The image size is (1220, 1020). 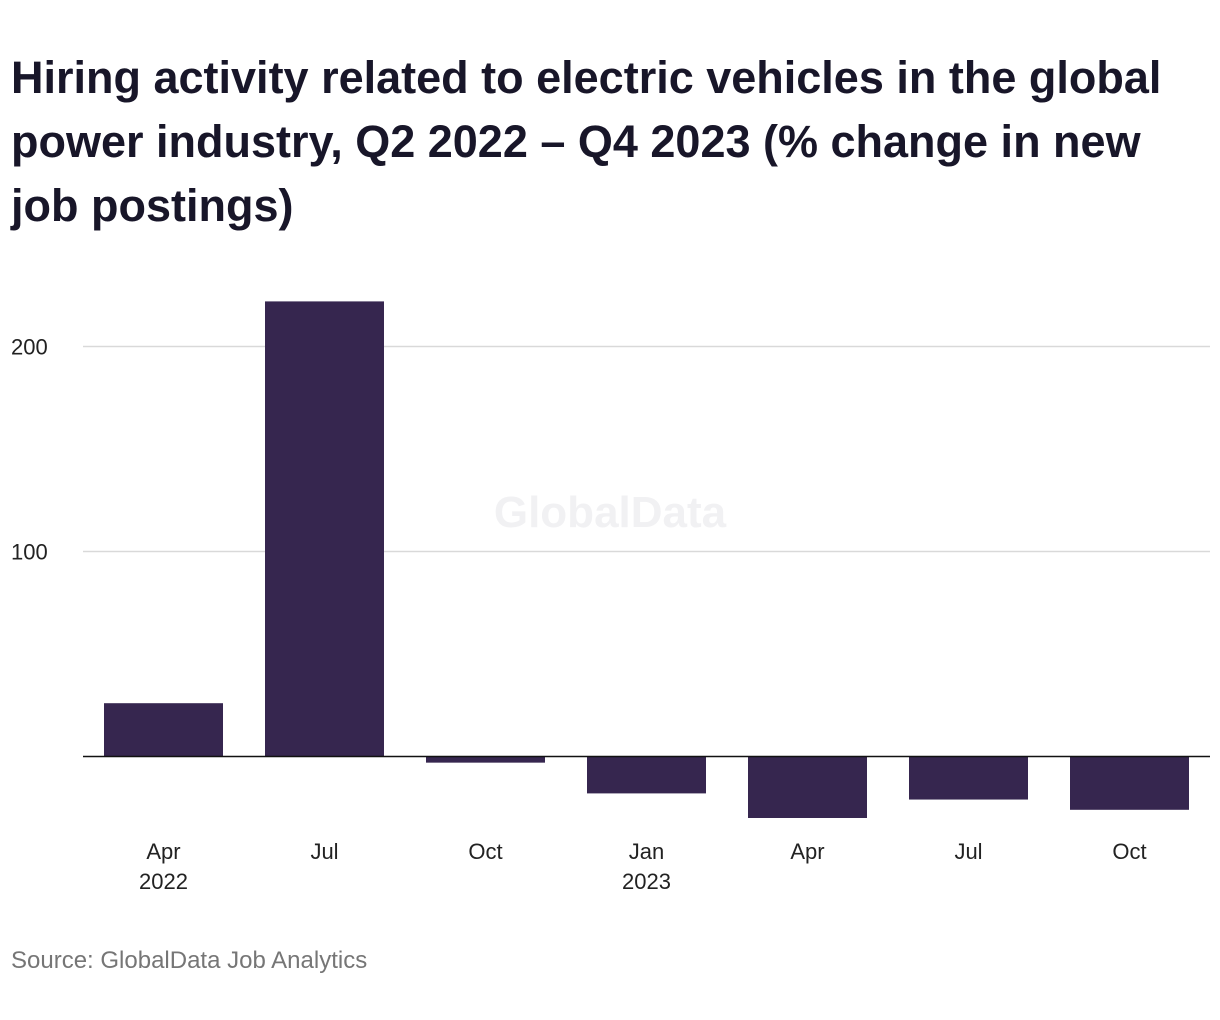 I want to click on y-axis-ticks: 100 200, so click(x=29, y=450).